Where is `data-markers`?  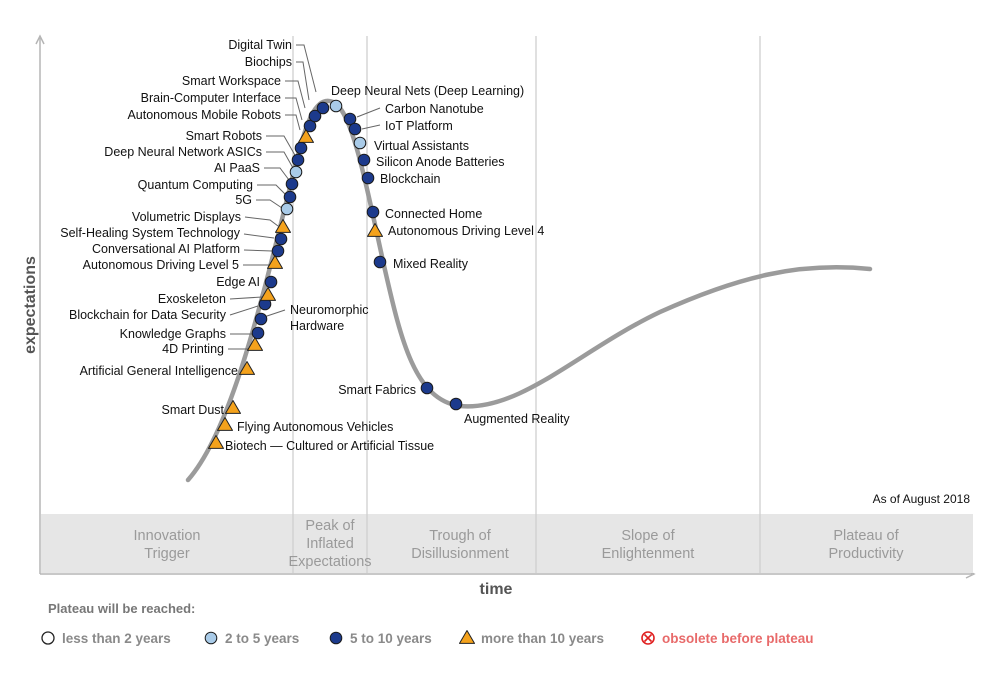
data-markers is located at coordinates (335, 274).